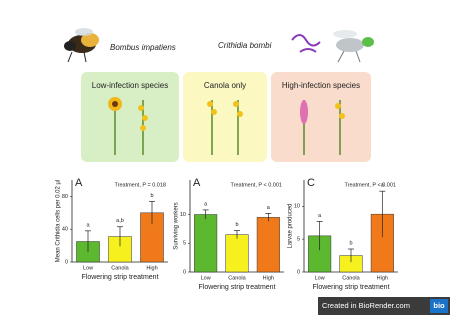  Describe the element at coordinates (140, 185) in the screenshot. I see `annotation: Treatment, P = 0.018` at that location.